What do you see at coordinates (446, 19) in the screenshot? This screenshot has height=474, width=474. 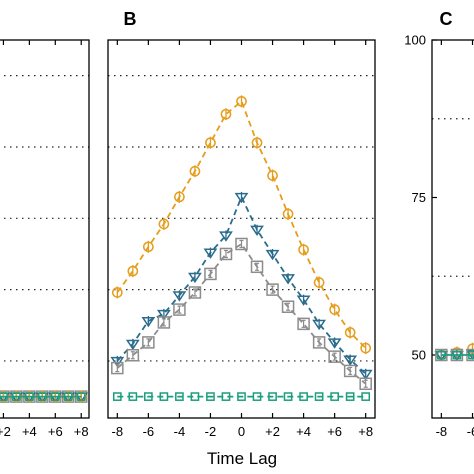 I see `panel-label: C` at bounding box center [446, 19].